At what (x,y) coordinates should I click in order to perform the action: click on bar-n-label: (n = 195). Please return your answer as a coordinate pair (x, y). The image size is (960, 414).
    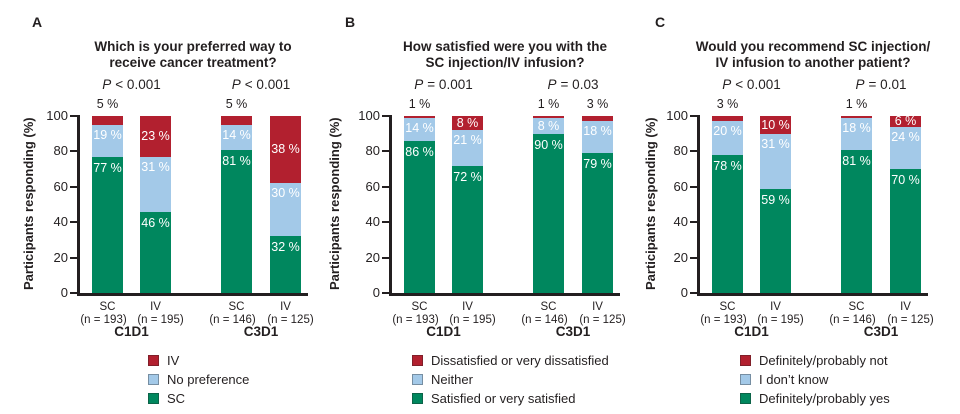
    Looking at the image, I should click on (780, 320).